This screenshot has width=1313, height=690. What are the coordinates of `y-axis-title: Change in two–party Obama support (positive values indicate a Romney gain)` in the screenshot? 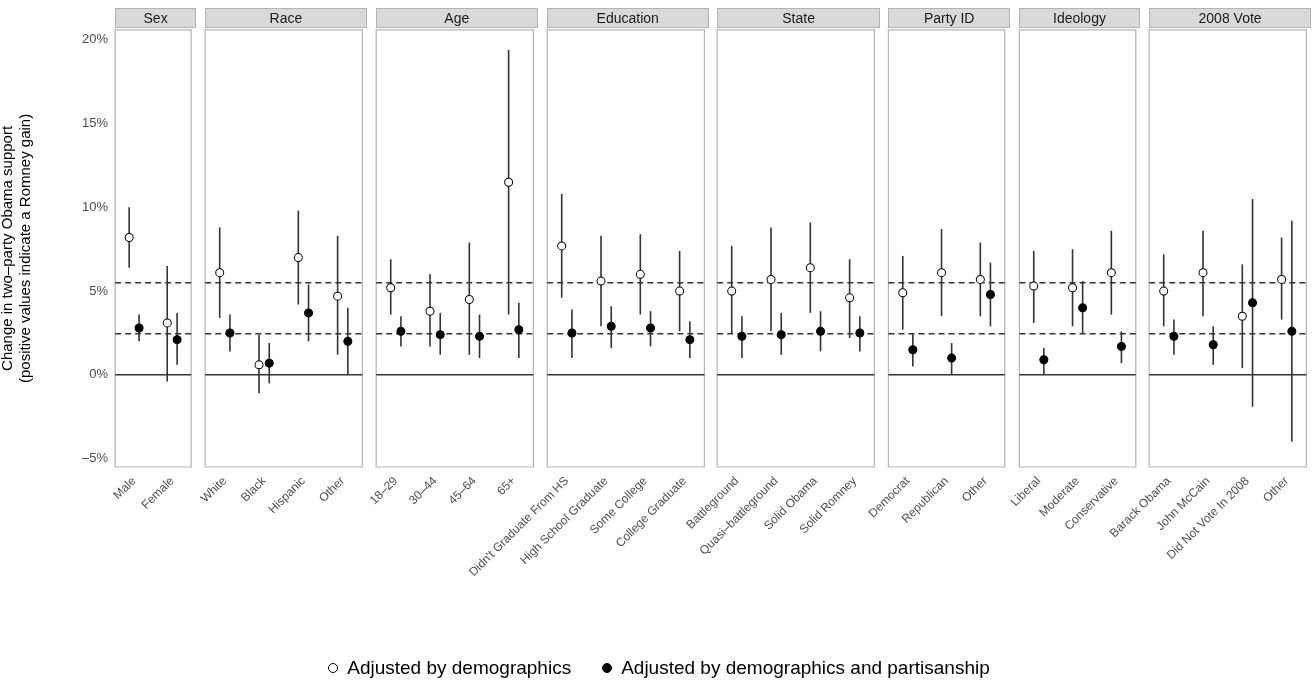 It's located at (17, 248).